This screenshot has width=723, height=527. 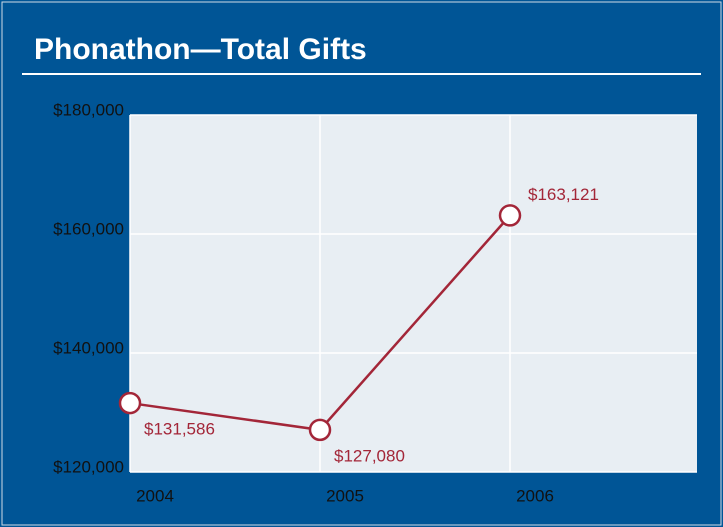 What do you see at coordinates (369, 455) in the screenshot?
I see `data-label: $127,080` at bounding box center [369, 455].